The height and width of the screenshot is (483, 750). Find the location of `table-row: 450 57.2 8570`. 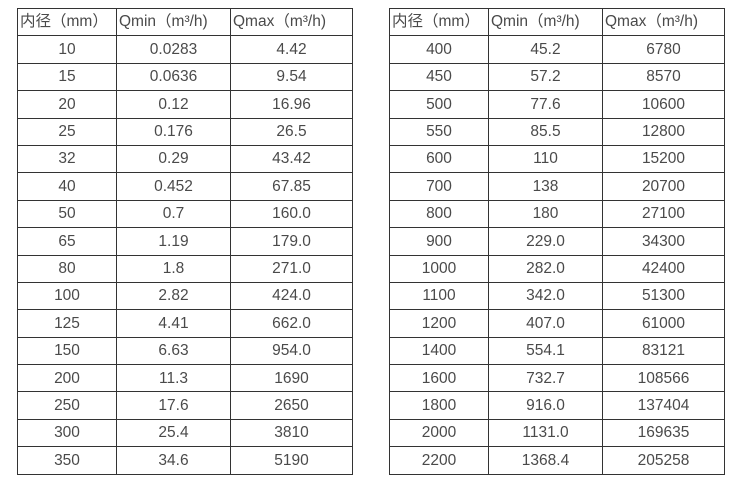

table-row: 450 57.2 8570 is located at coordinates (557, 77).